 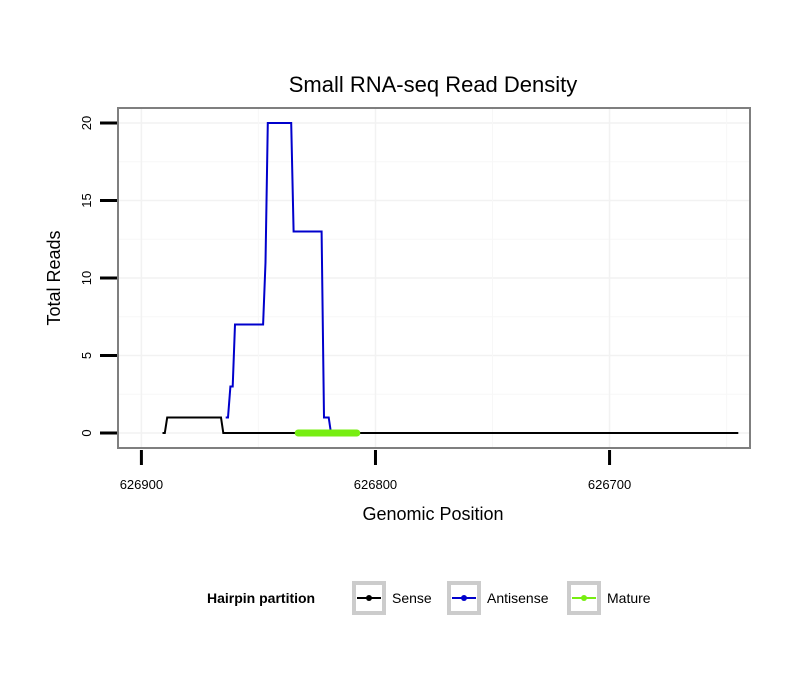 What do you see at coordinates (412, 598) in the screenshot?
I see `legend-label: Sense` at bounding box center [412, 598].